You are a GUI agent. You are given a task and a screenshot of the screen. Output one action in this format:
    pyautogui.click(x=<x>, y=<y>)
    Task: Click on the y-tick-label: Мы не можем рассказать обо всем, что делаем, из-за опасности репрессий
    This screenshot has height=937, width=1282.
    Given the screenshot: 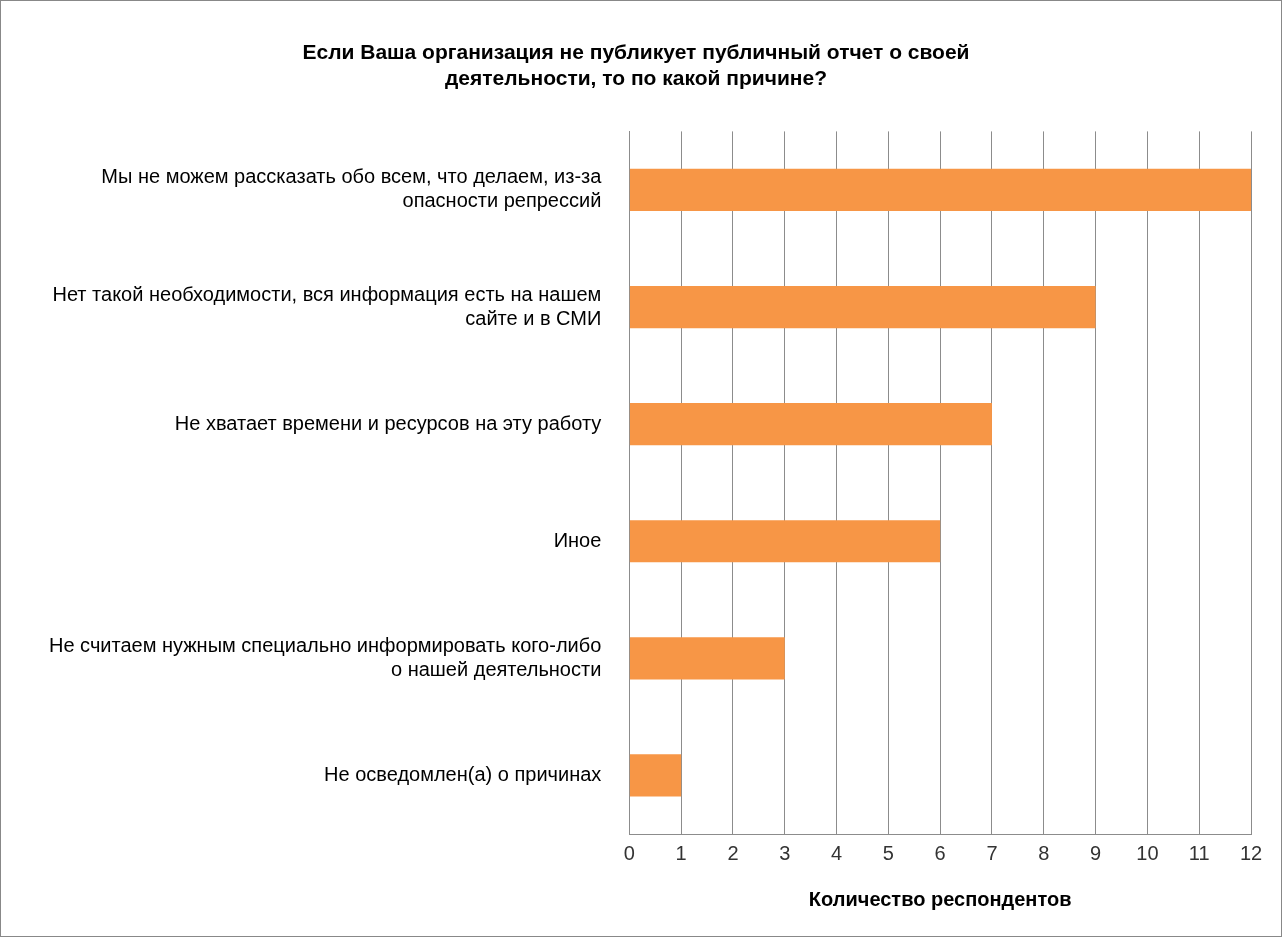 What is the action you would take?
    pyautogui.click(x=352, y=188)
    